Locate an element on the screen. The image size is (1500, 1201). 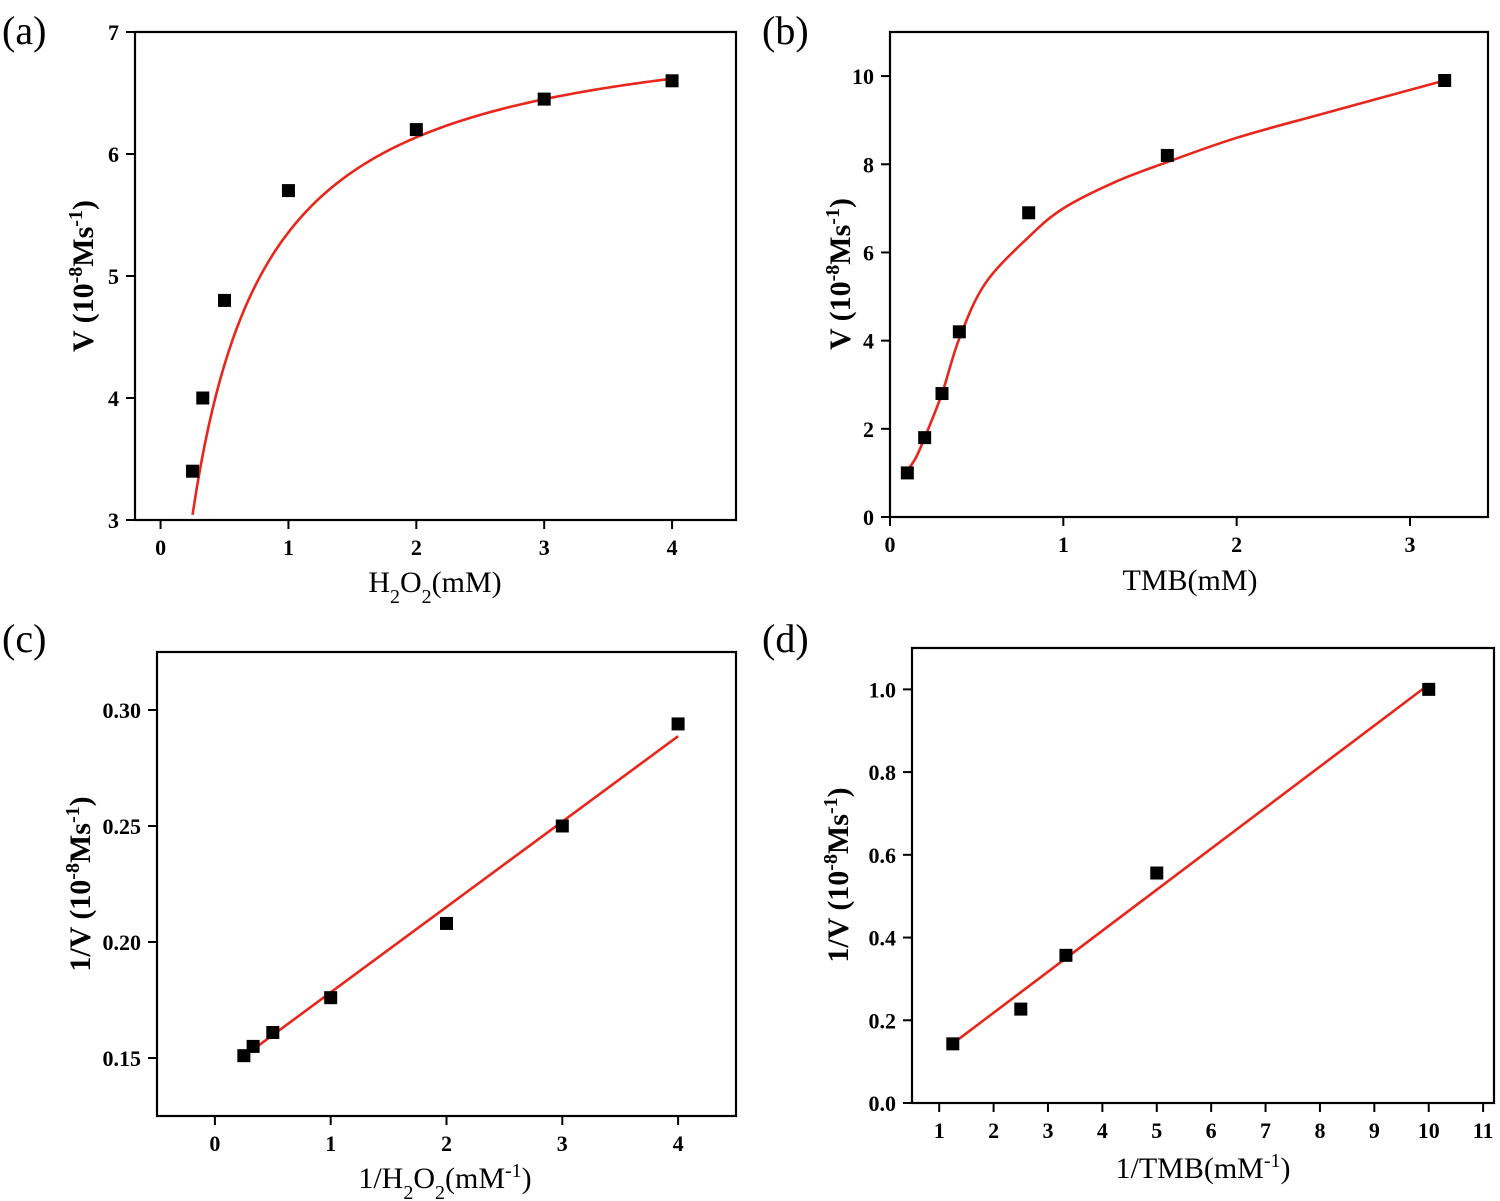
panel-d-y-tick-label: 0.0 is located at coordinates (883, 1103).